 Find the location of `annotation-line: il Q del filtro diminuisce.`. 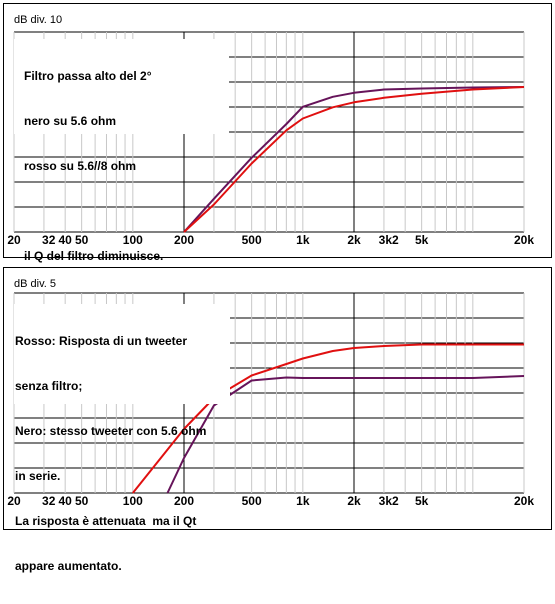

annotation-line: il Q del filtro diminuisce. is located at coordinates (94, 256).